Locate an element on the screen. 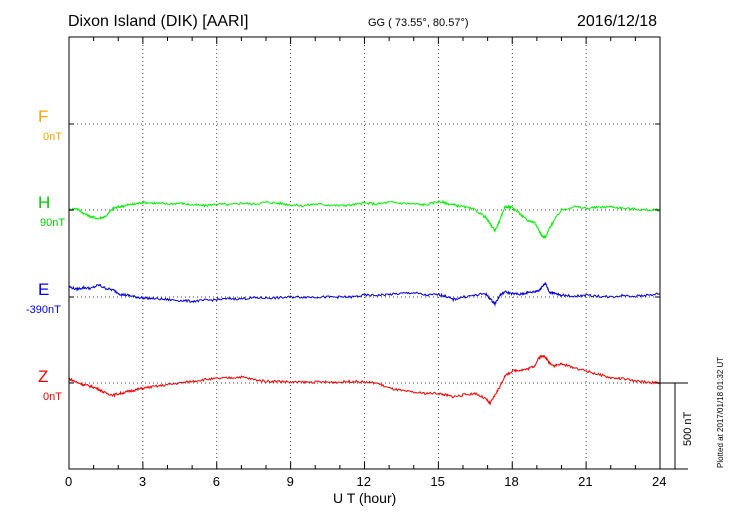 Image resolution: width=730 pixels, height=520 pixels. component-baseline-h: 90nT is located at coordinates (53, 223).